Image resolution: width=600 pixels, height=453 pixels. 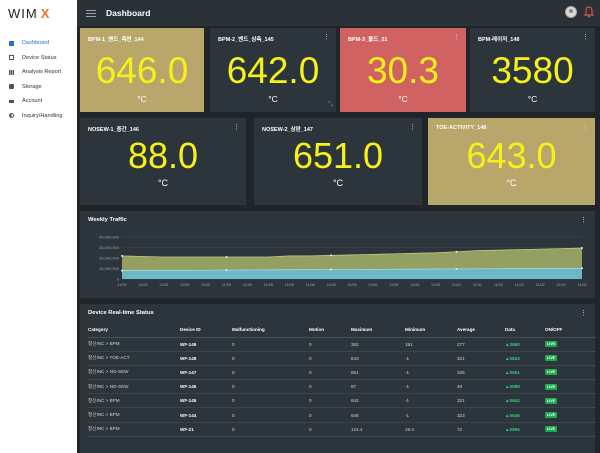 I want to click on column-header: ON/OFF, so click(x=570, y=330).